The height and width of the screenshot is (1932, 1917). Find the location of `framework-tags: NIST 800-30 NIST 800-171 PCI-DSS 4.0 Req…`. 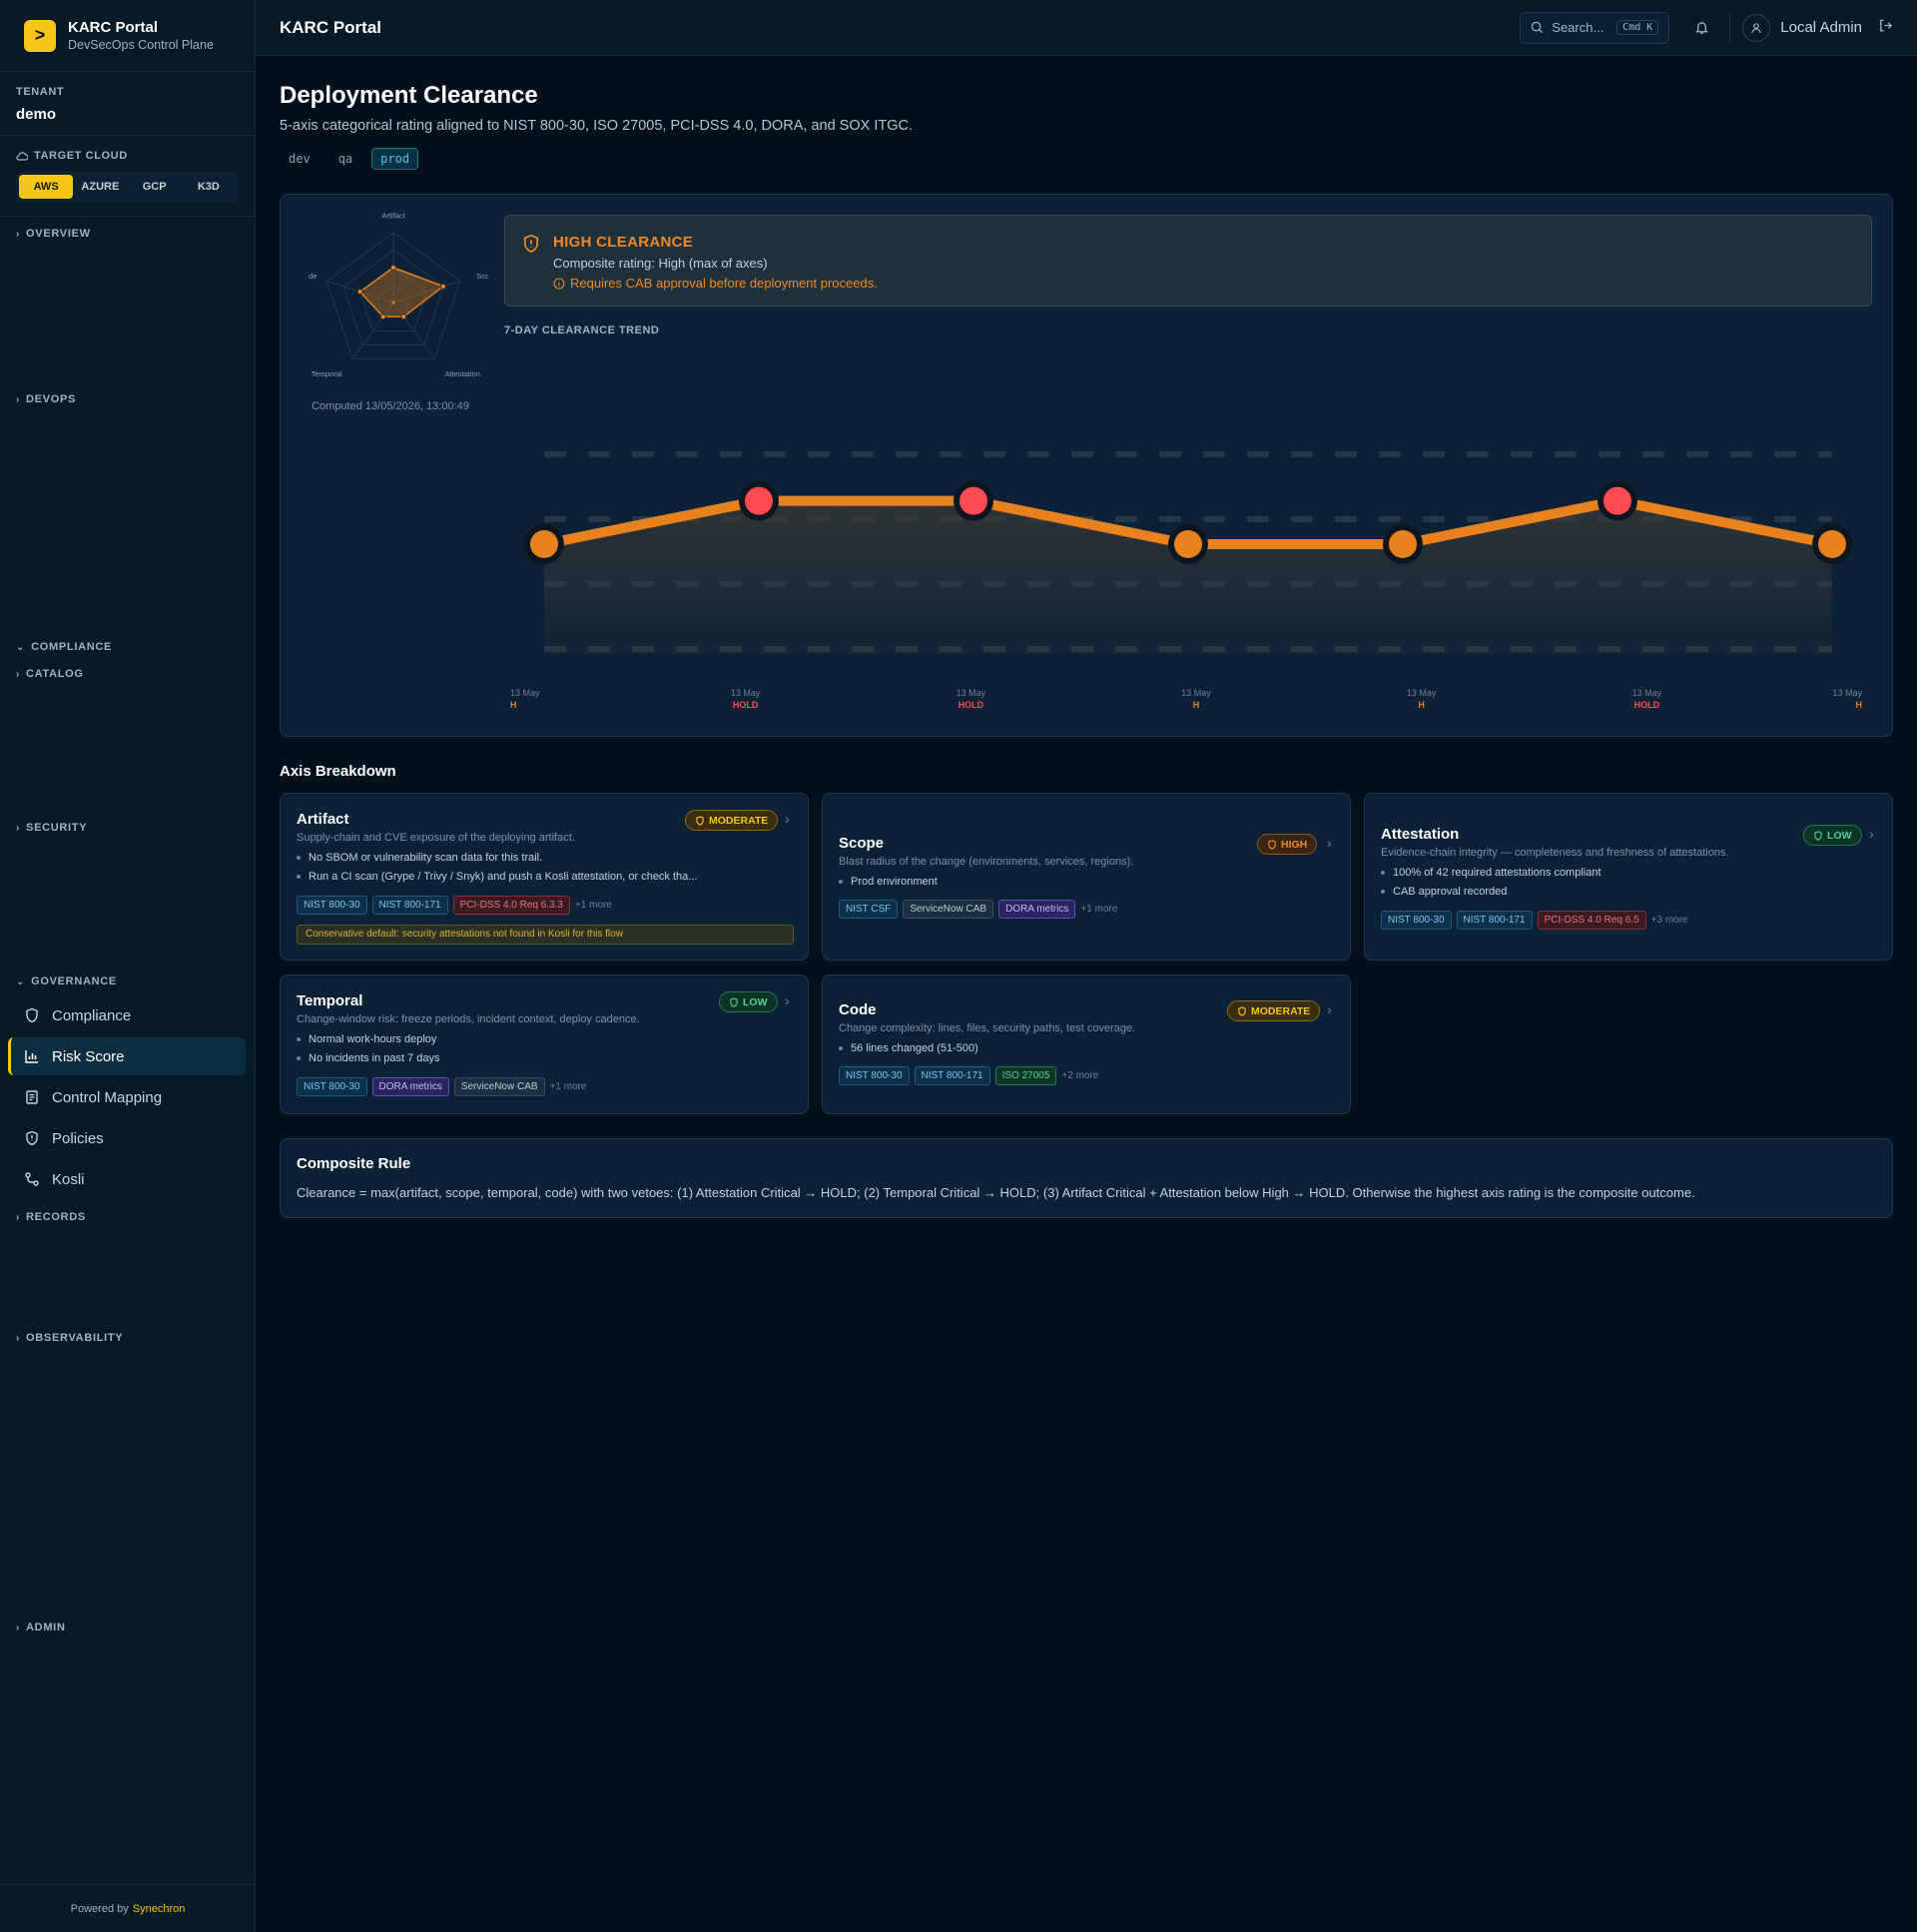

framework-tags: NIST 800-30 NIST 800-171 PCI-DSS 4.0 Req… is located at coordinates (454, 906).